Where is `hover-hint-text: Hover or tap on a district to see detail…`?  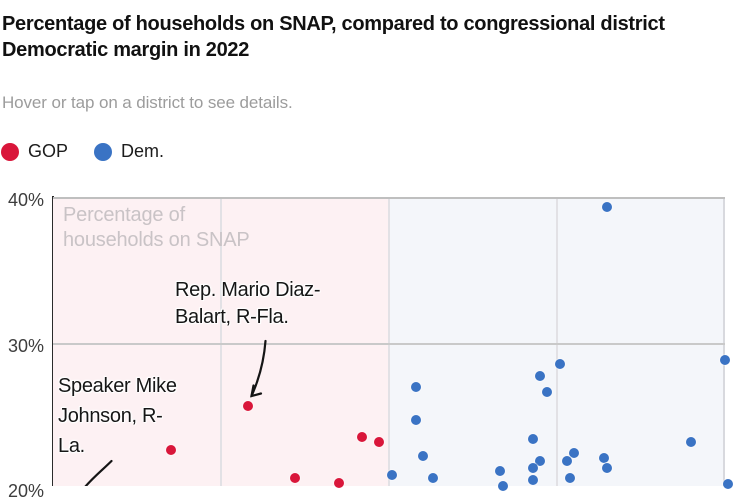
hover-hint-text: Hover or tap on a district to see detail… is located at coordinates (147, 102).